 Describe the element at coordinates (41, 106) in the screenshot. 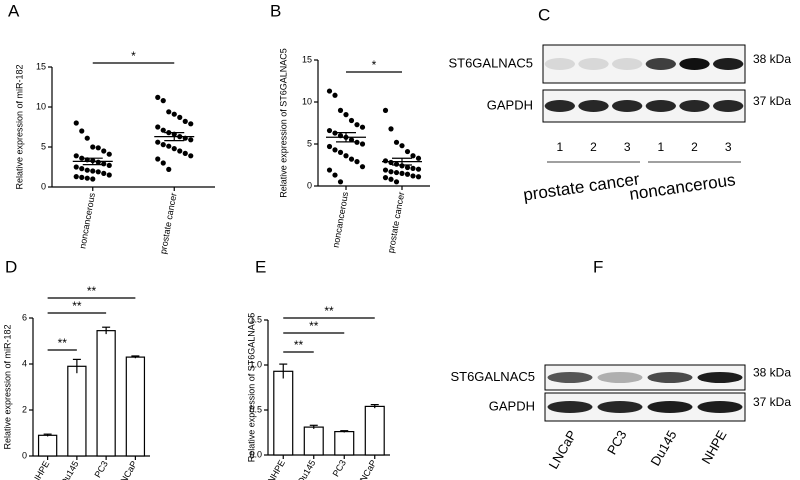

I see `y-tick-label: 10` at that location.